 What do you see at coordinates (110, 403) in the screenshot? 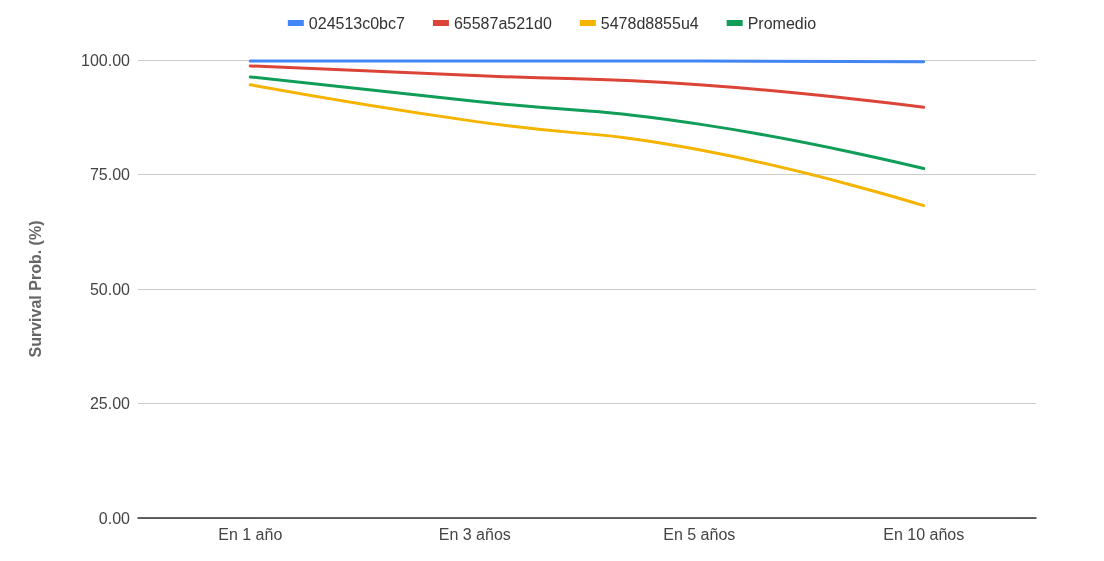
I see `y-tick-label: 25.00` at bounding box center [110, 403].